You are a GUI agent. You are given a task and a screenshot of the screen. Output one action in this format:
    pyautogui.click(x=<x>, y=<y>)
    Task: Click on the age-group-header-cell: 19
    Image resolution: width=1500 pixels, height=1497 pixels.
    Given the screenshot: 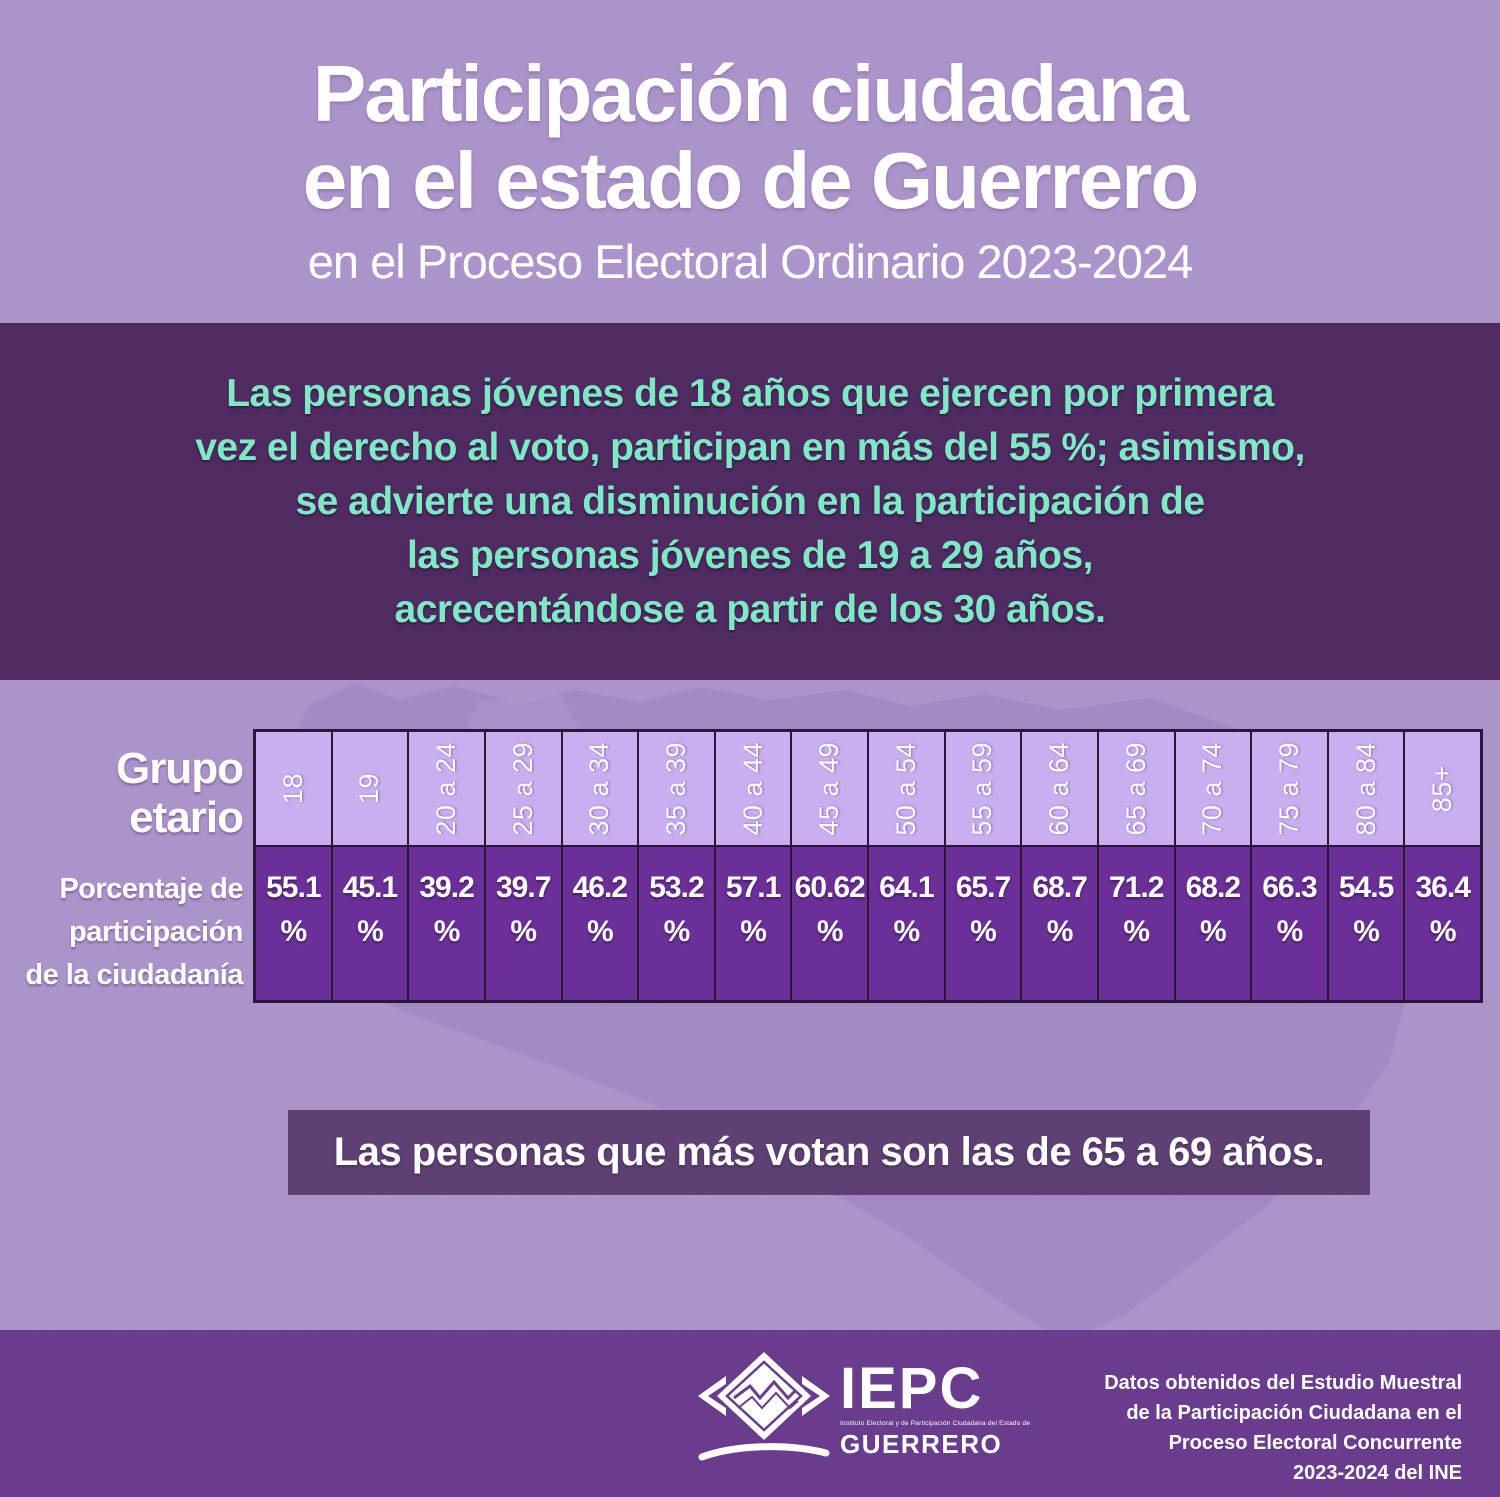 What is the action you would take?
    pyautogui.click(x=370, y=788)
    